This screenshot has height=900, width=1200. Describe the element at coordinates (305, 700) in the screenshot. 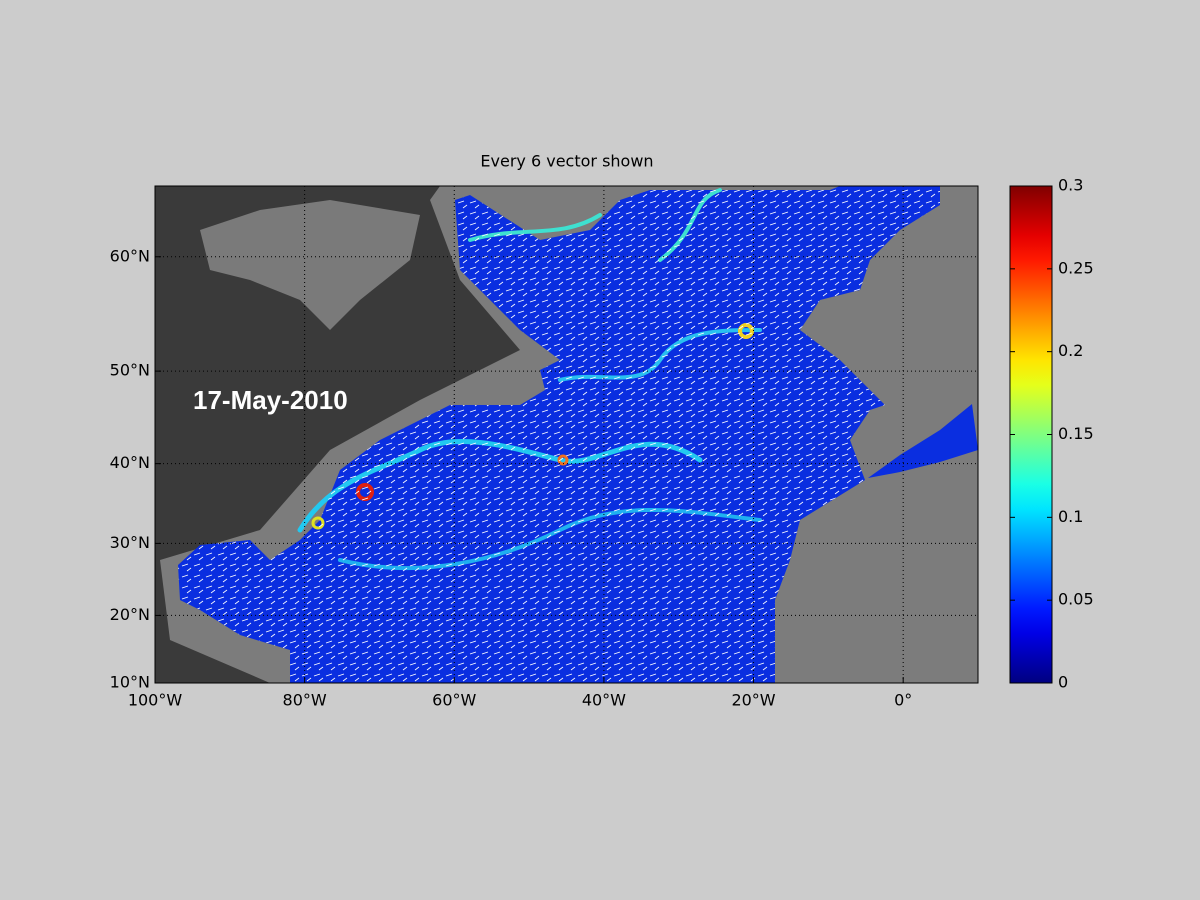

I see `x-tick-label: 80°W` at that location.